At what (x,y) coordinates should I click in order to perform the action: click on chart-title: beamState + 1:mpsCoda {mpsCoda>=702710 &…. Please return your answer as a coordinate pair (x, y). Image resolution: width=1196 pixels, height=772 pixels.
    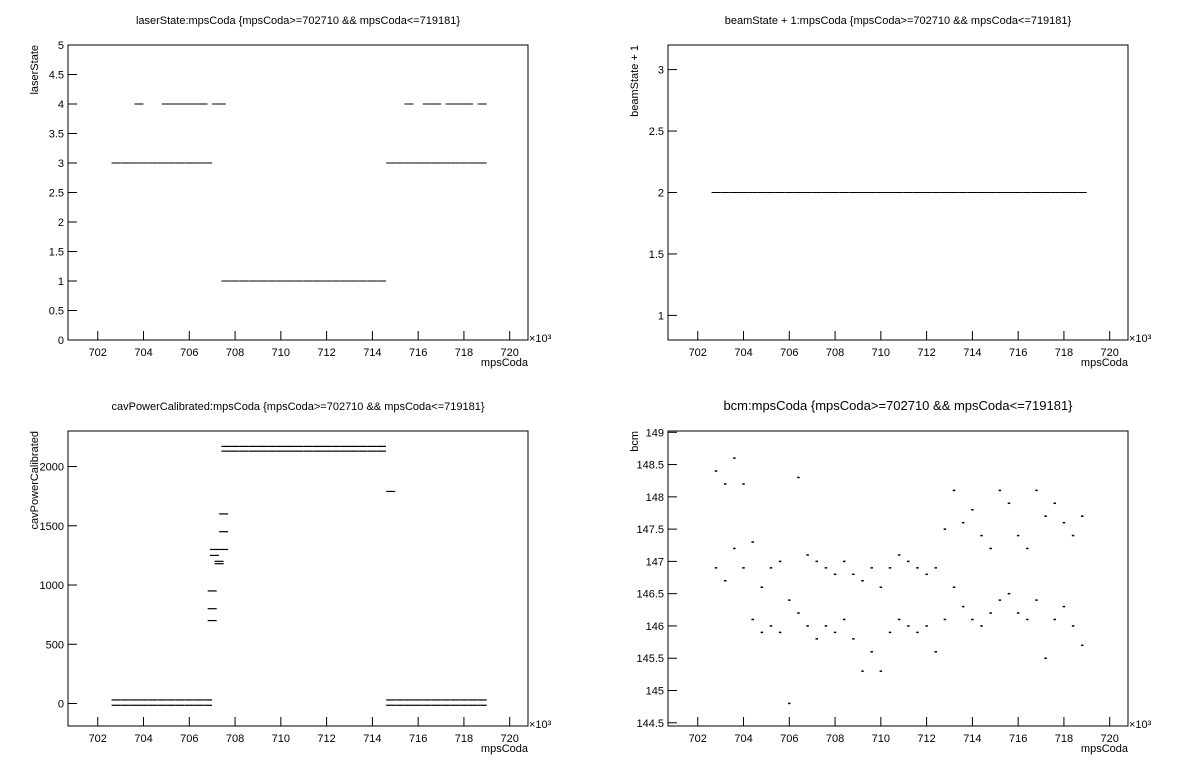
    Looking at the image, I should click on (898, 21).